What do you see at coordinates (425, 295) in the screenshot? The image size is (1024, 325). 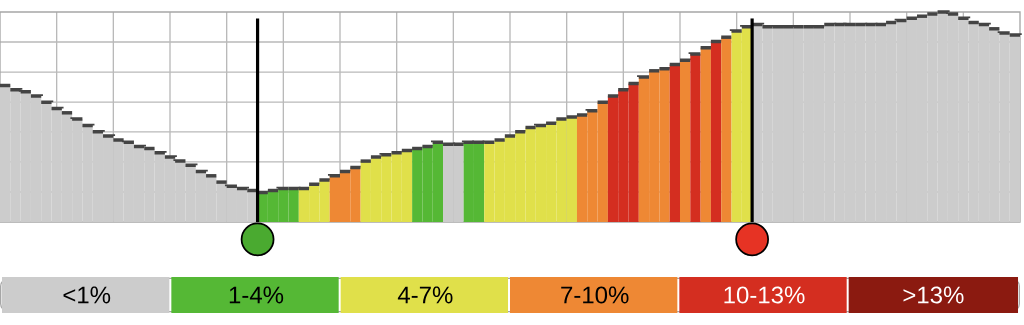 I see `category-label: 4-7%` at bounding box center [425, 295].